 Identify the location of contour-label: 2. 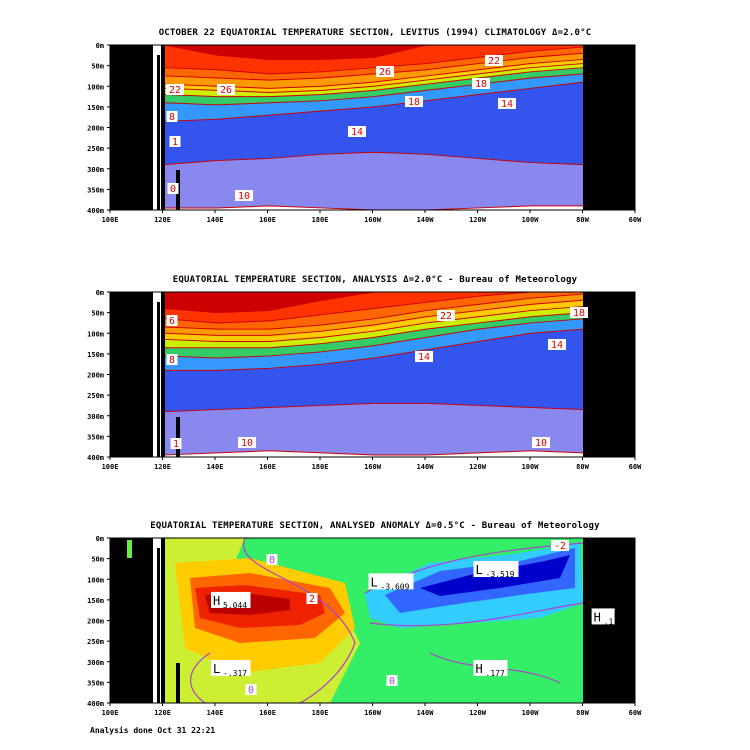
(312, 599).